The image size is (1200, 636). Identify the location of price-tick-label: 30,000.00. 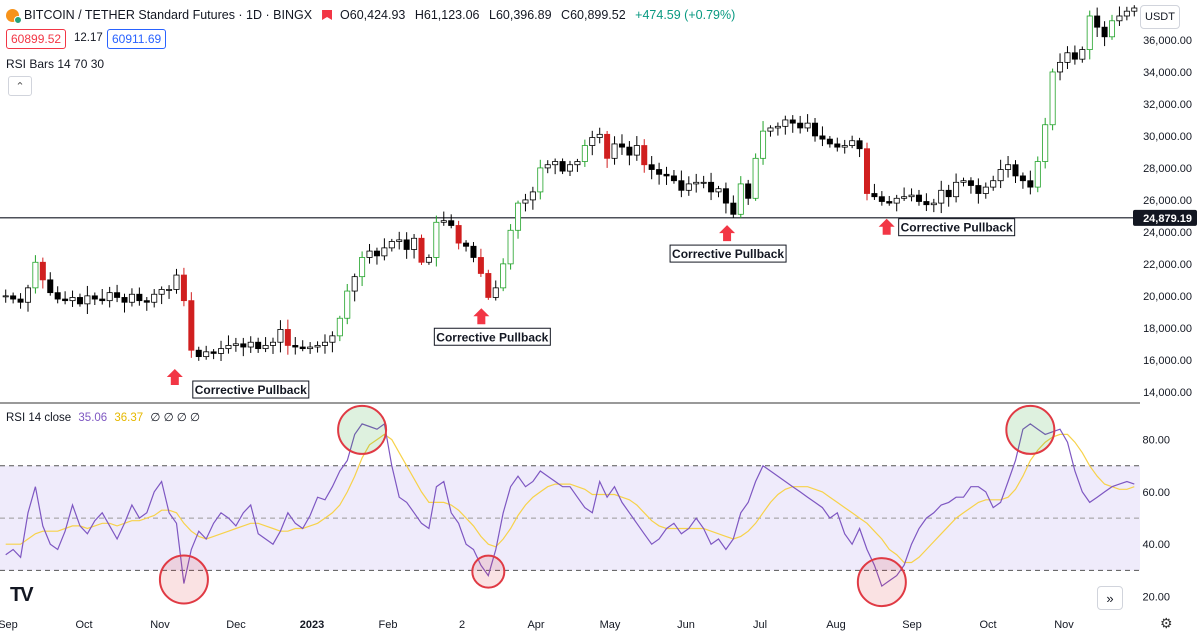
(1167, 137).